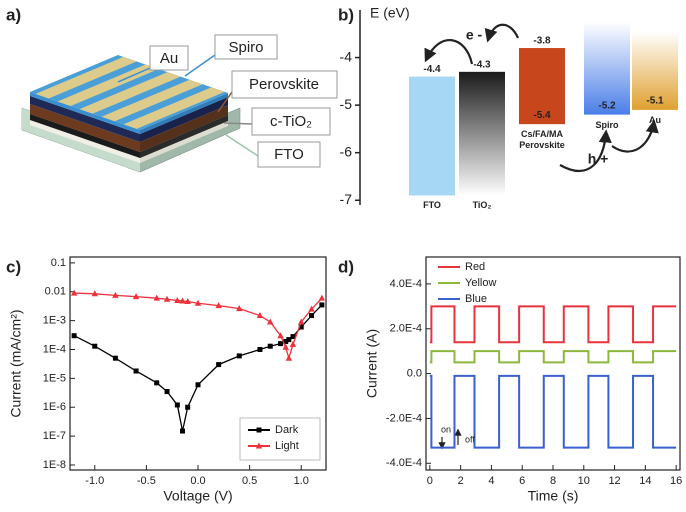  Describe the element at coordinates (346, 266) in the screenshot. I see `panel-label: d)` at that location.